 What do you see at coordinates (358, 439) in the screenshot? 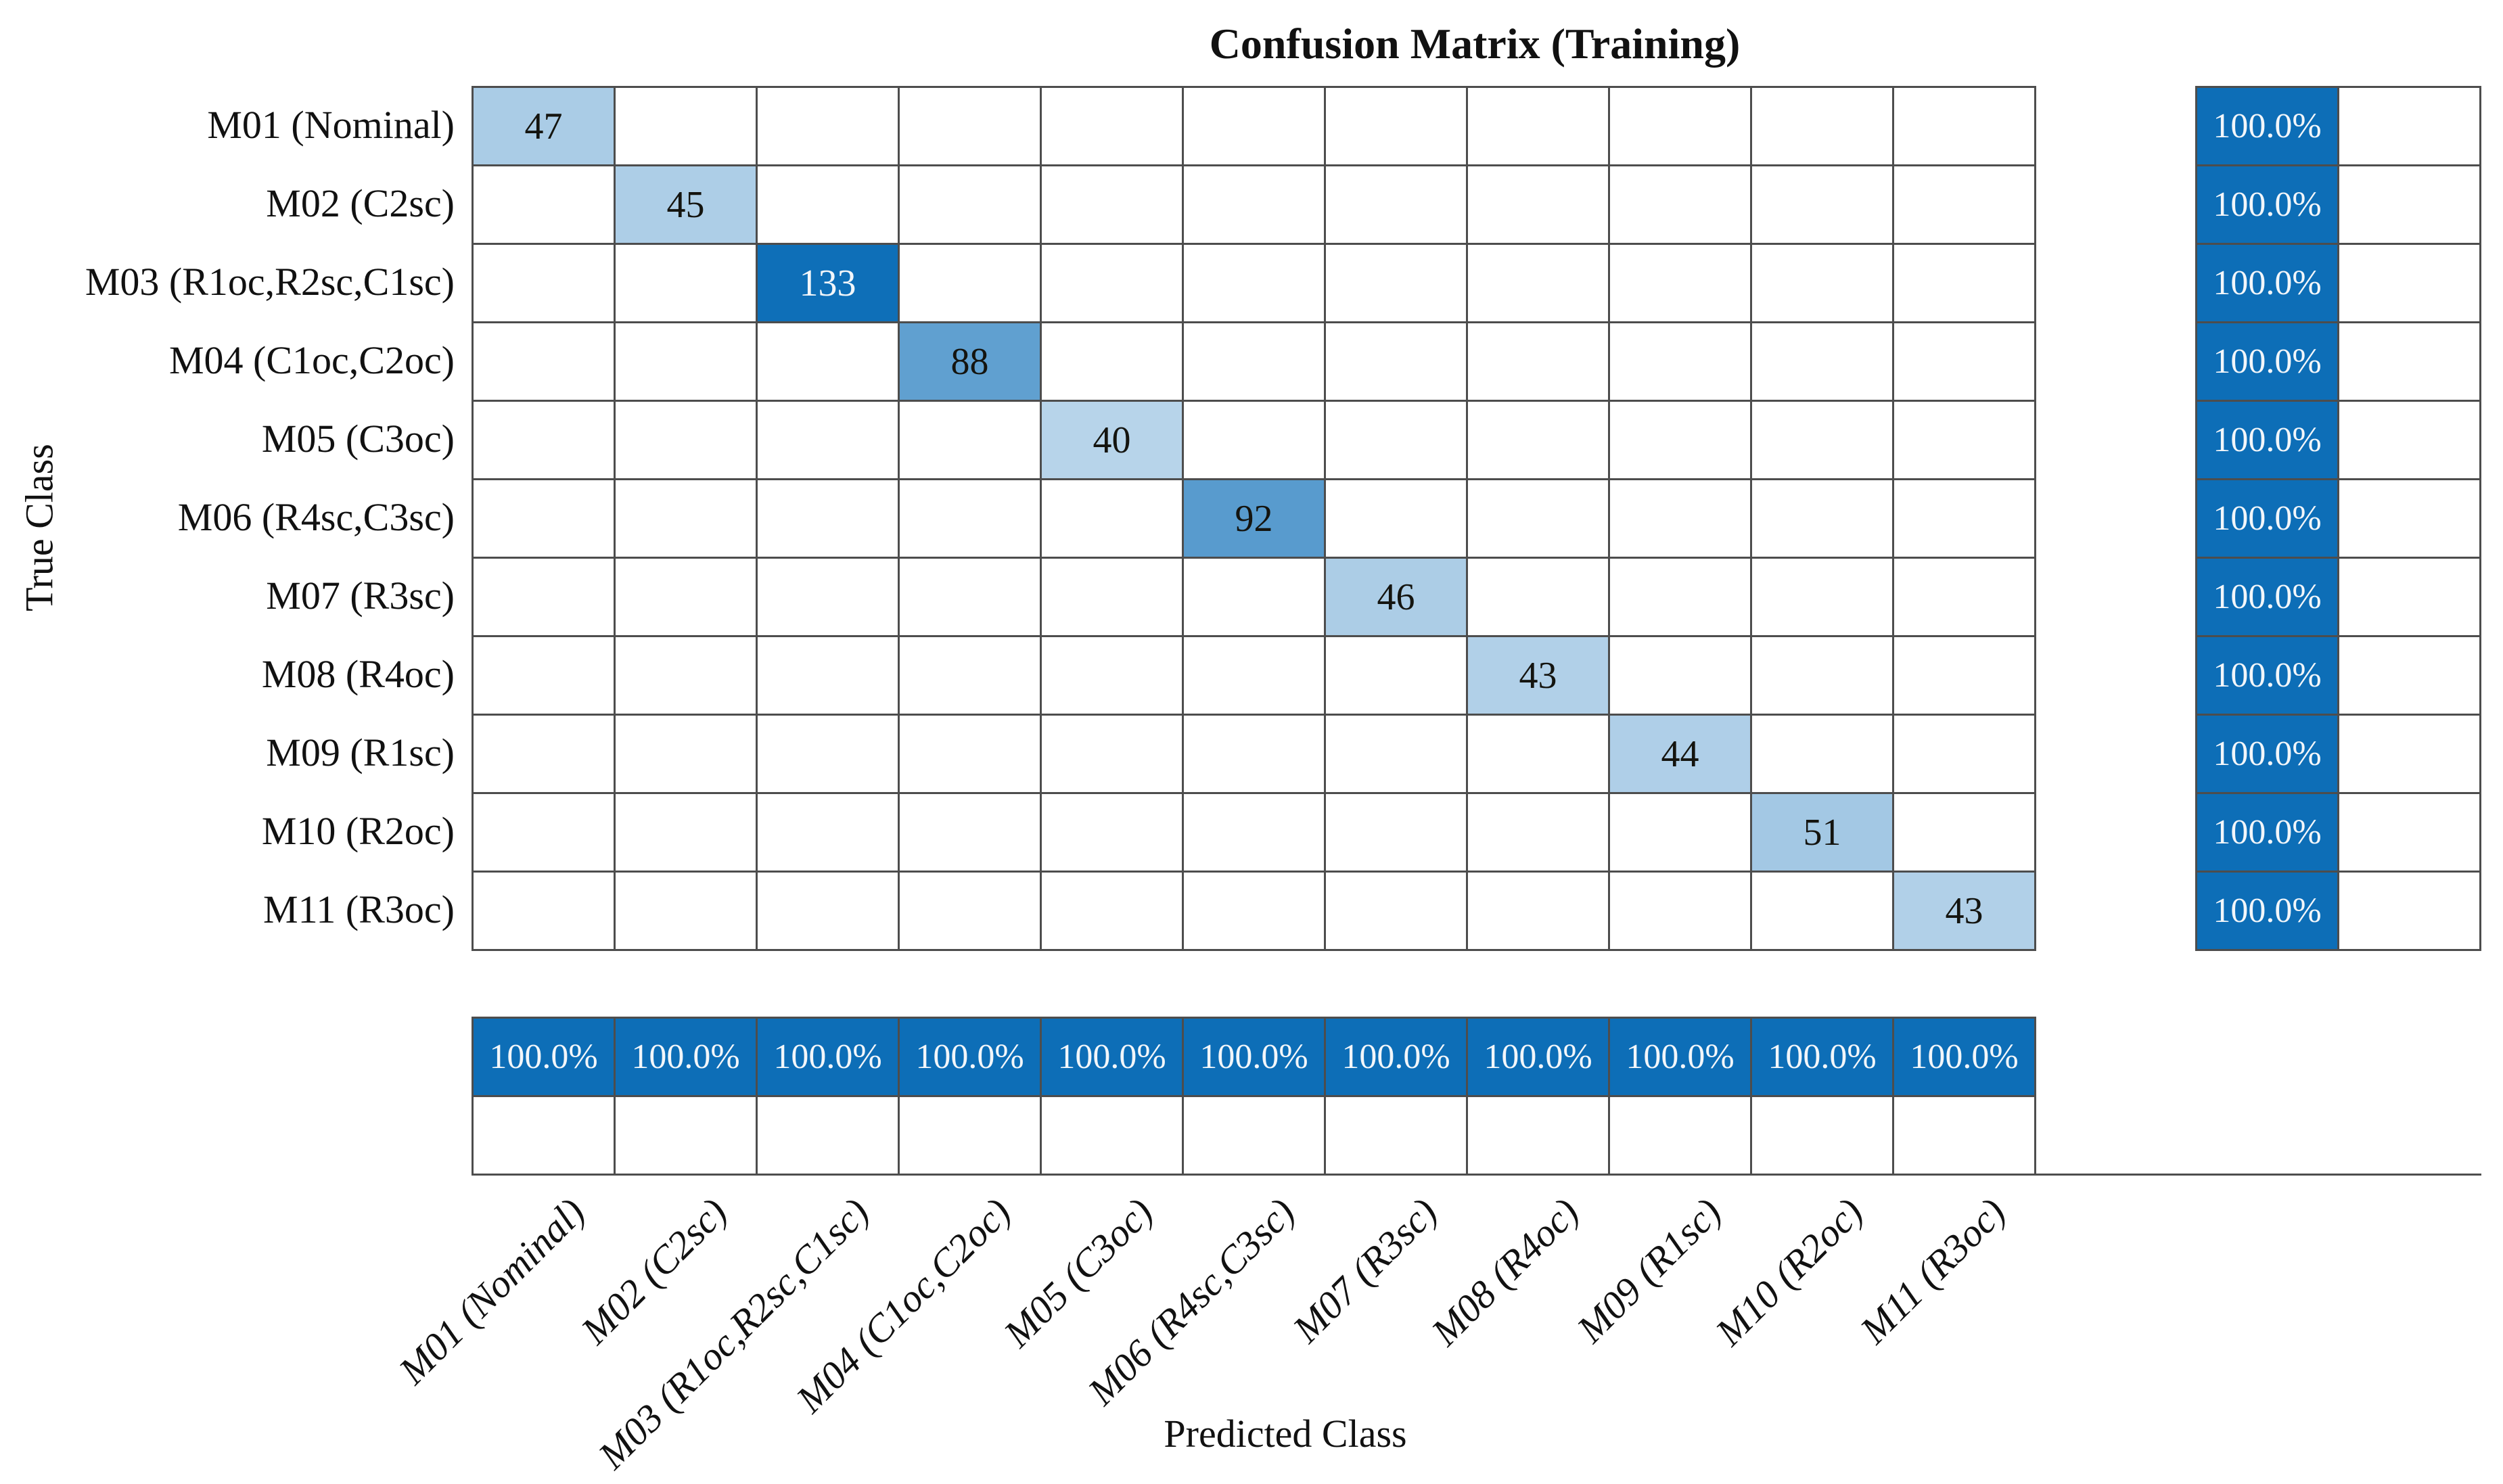
I see `y-tick-label: M05 (C3oc)` at bounding box center [358, 439].